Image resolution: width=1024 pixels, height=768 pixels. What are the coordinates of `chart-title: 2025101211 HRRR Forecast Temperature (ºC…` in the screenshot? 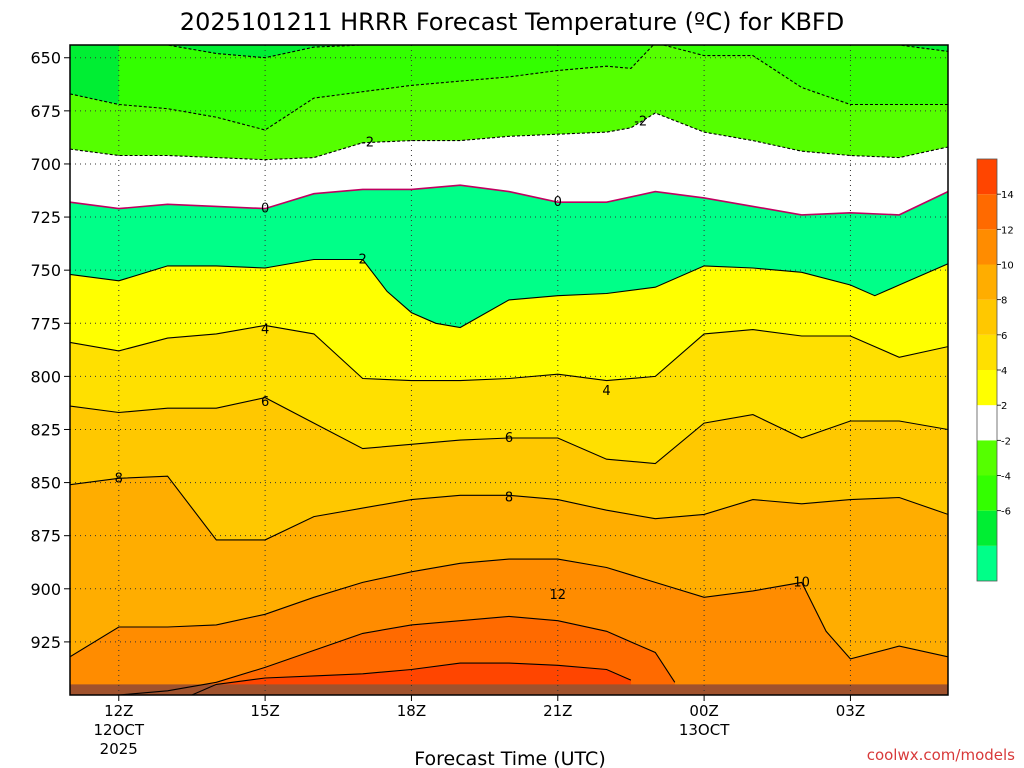 It's located at (512, 22).